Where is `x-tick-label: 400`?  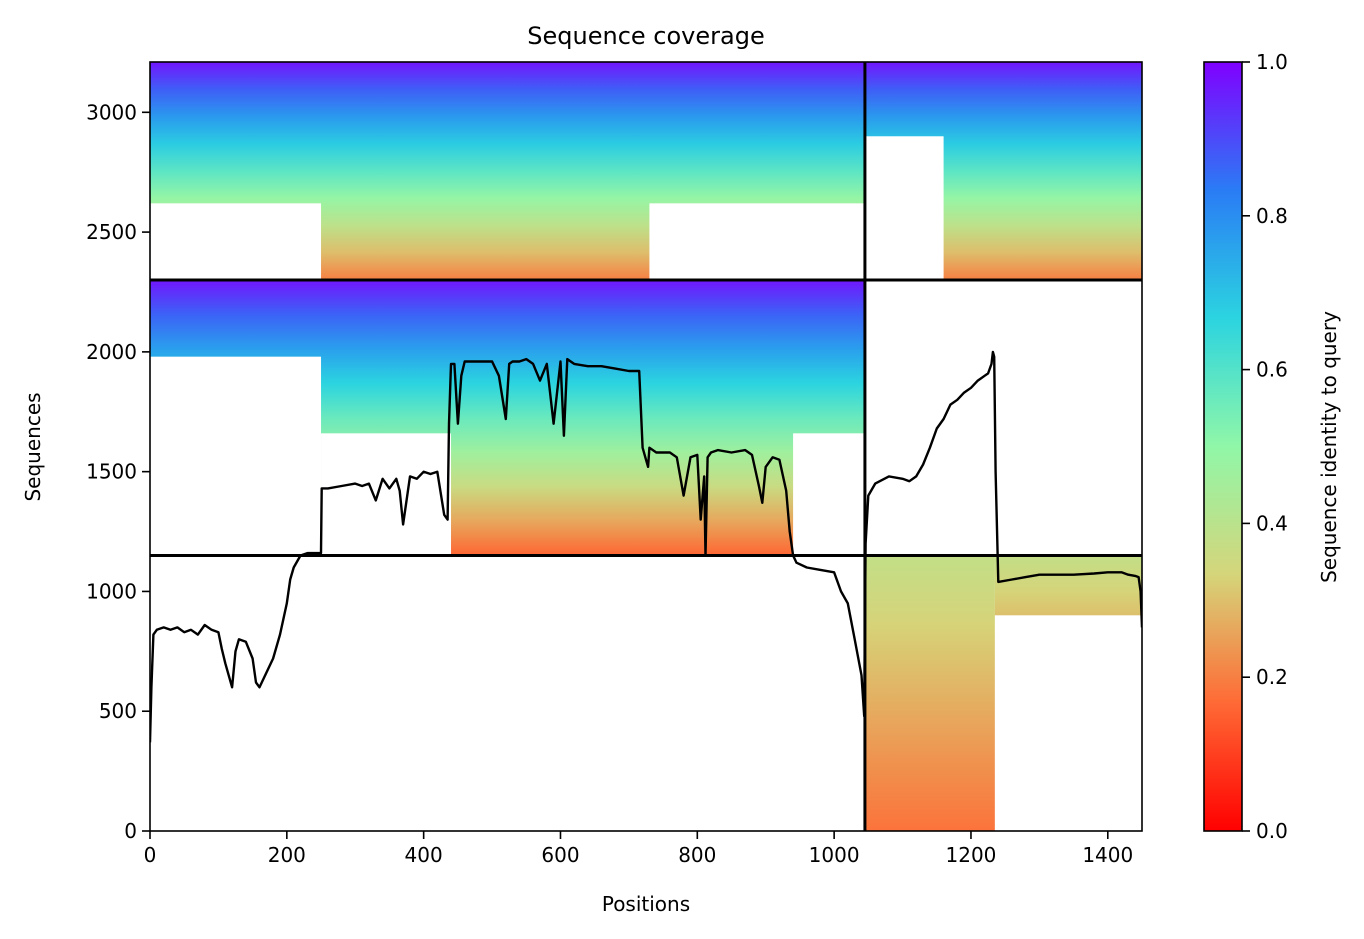 x-tick-label: 400 is located at coordinates (424, 855).